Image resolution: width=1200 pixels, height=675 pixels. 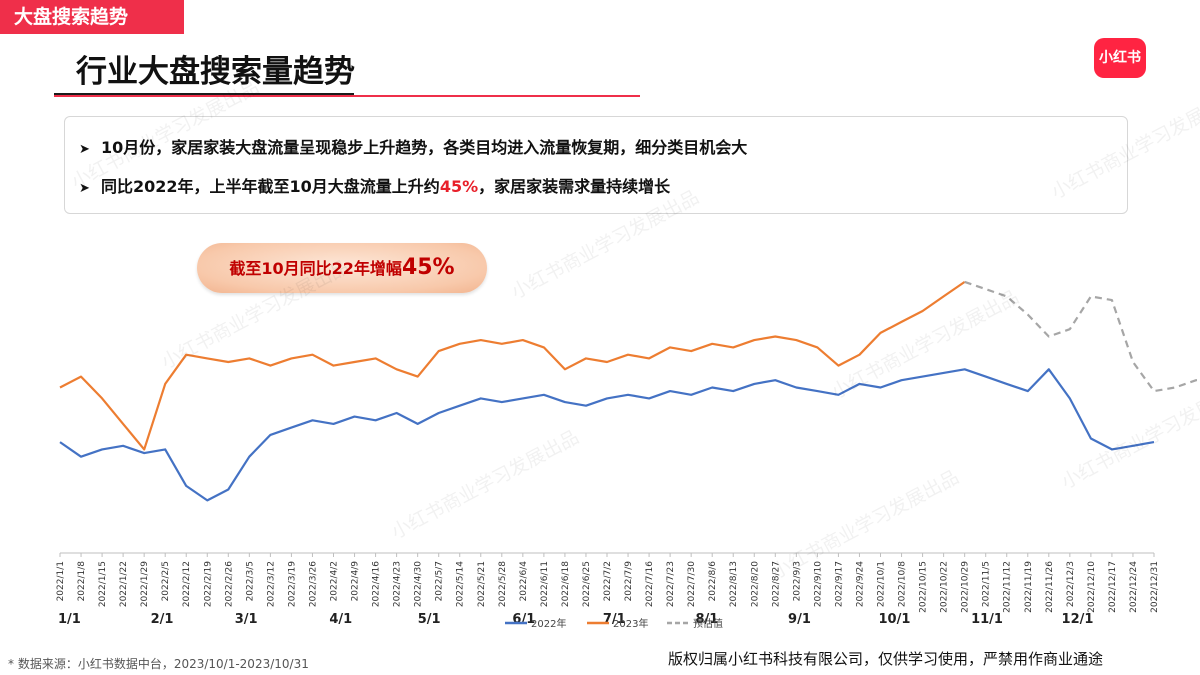 What do you see at coordinates (860, 584) in the screenshot?
I see `x-tick-label: 2022/9/24` at bounding box center [860, 584].